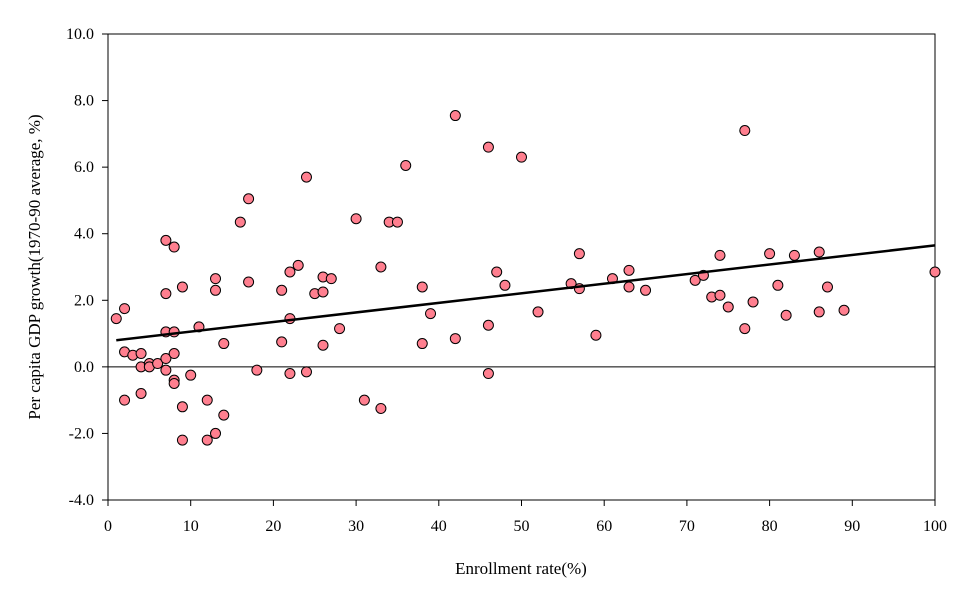 This screenshot has width=969, height=603. Describe the element at coordinates (770, 526) in the screenshot. I see `x-tick-label: 80` at that location.